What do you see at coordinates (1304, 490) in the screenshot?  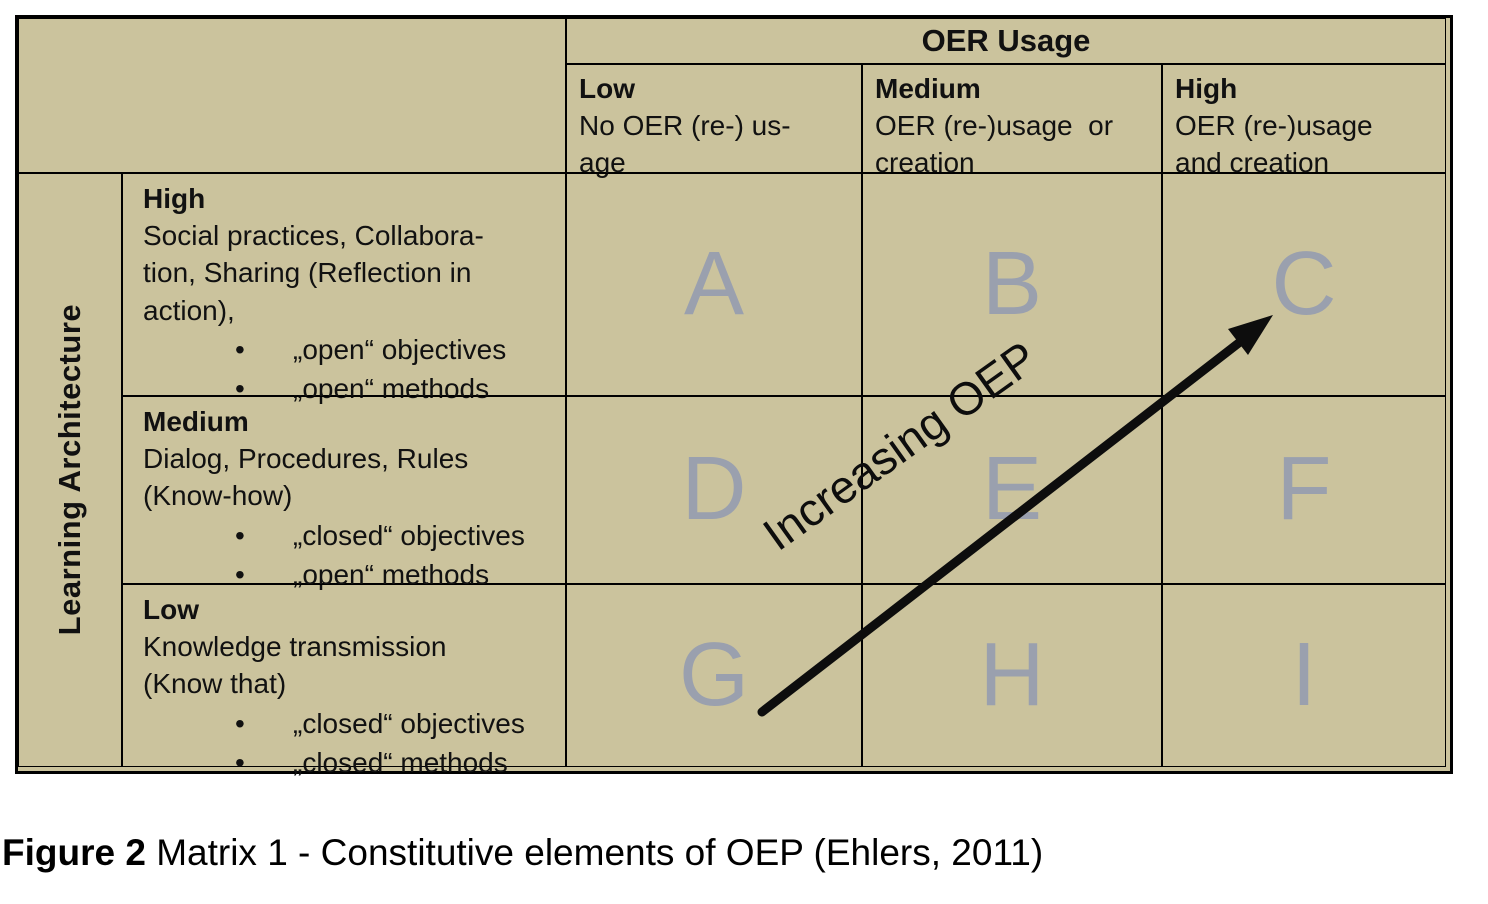 I see `matrix-cell-f: F` at bounding box center [1304, 490].